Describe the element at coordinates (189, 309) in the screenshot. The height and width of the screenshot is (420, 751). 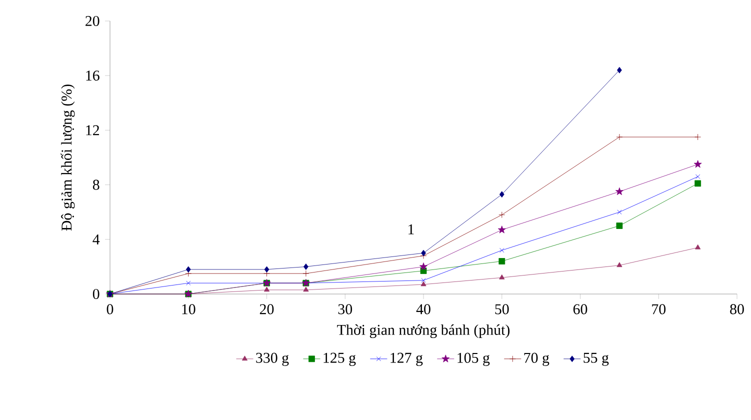
I see `x-tick-label: 10` at that location.